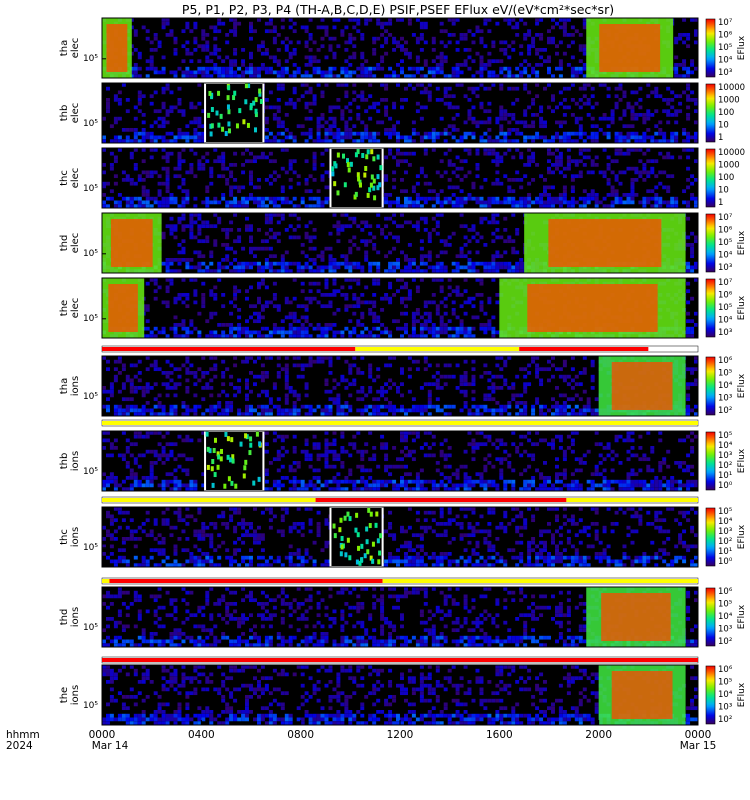 The image size is (750, 800). I want to click on x-tick-label: 2000, so click(598, 735).